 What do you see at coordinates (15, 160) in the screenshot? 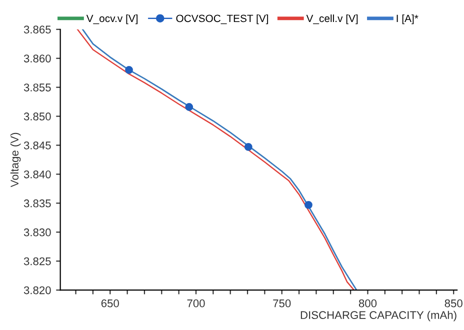
I see `y-axis-title: Voltage (V)` at bounding box center [15, 160].